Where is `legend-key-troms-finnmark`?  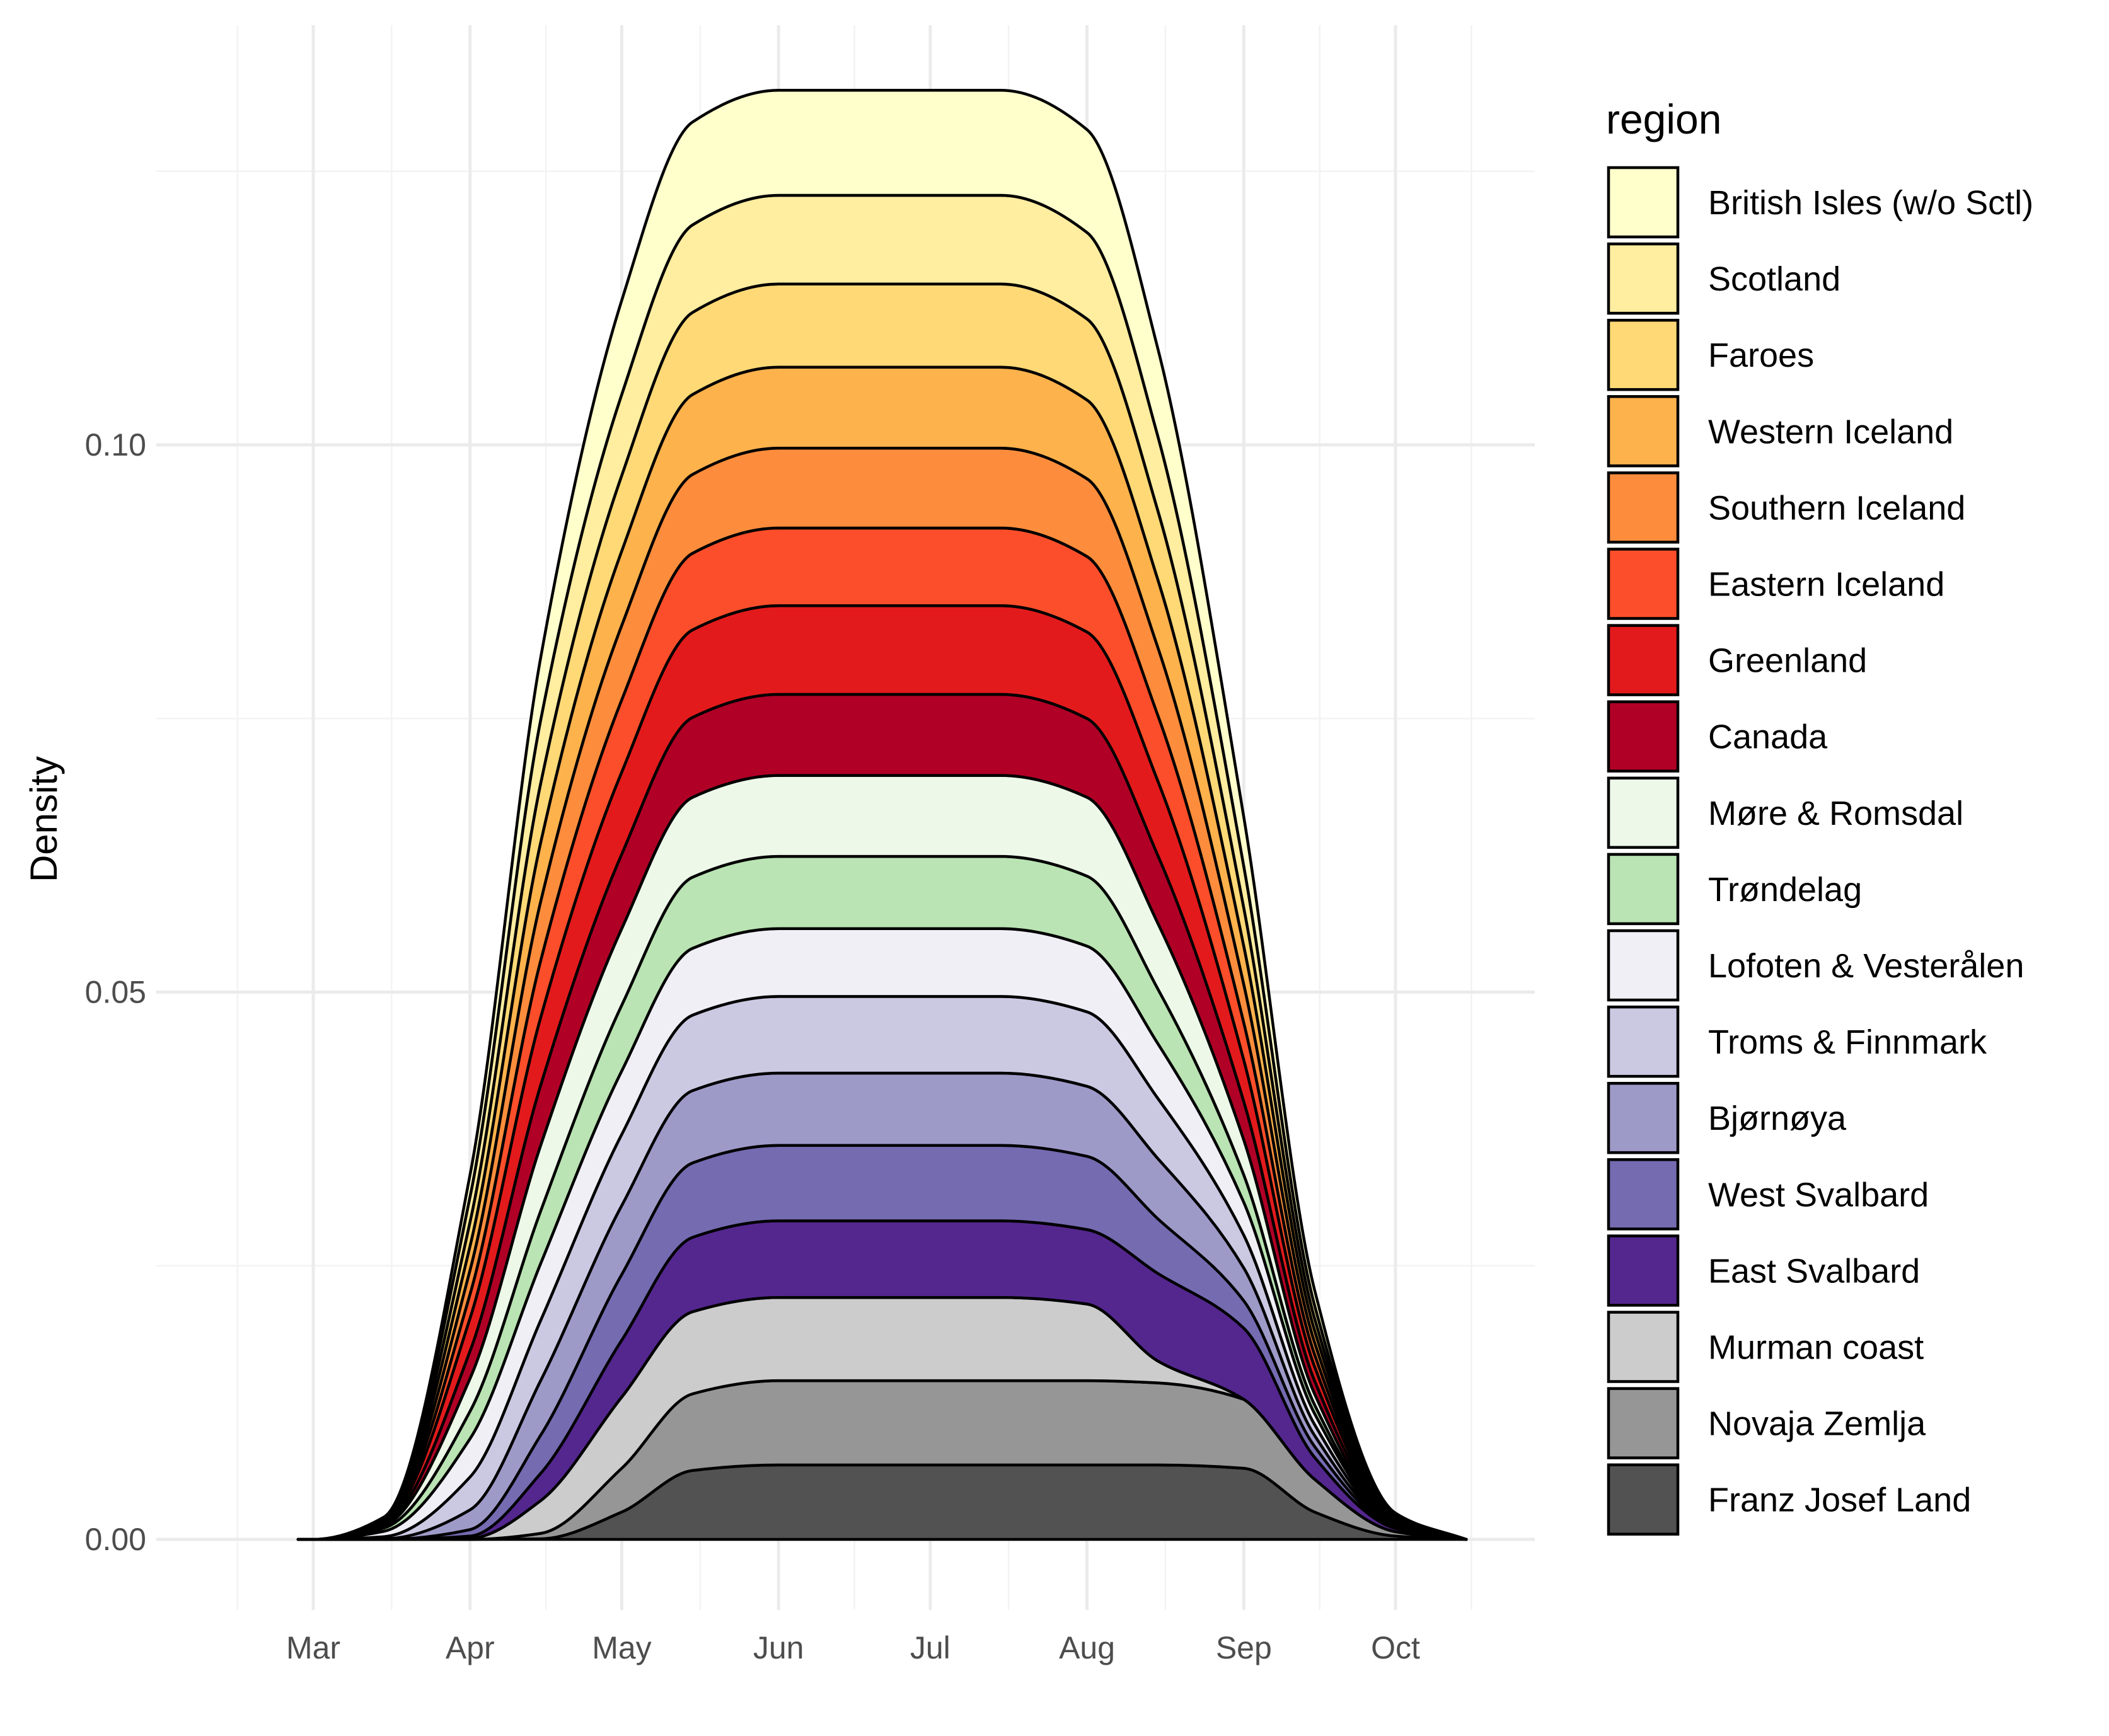 legend-key-troms-finnmark is located at coordinates (1643, 1041).